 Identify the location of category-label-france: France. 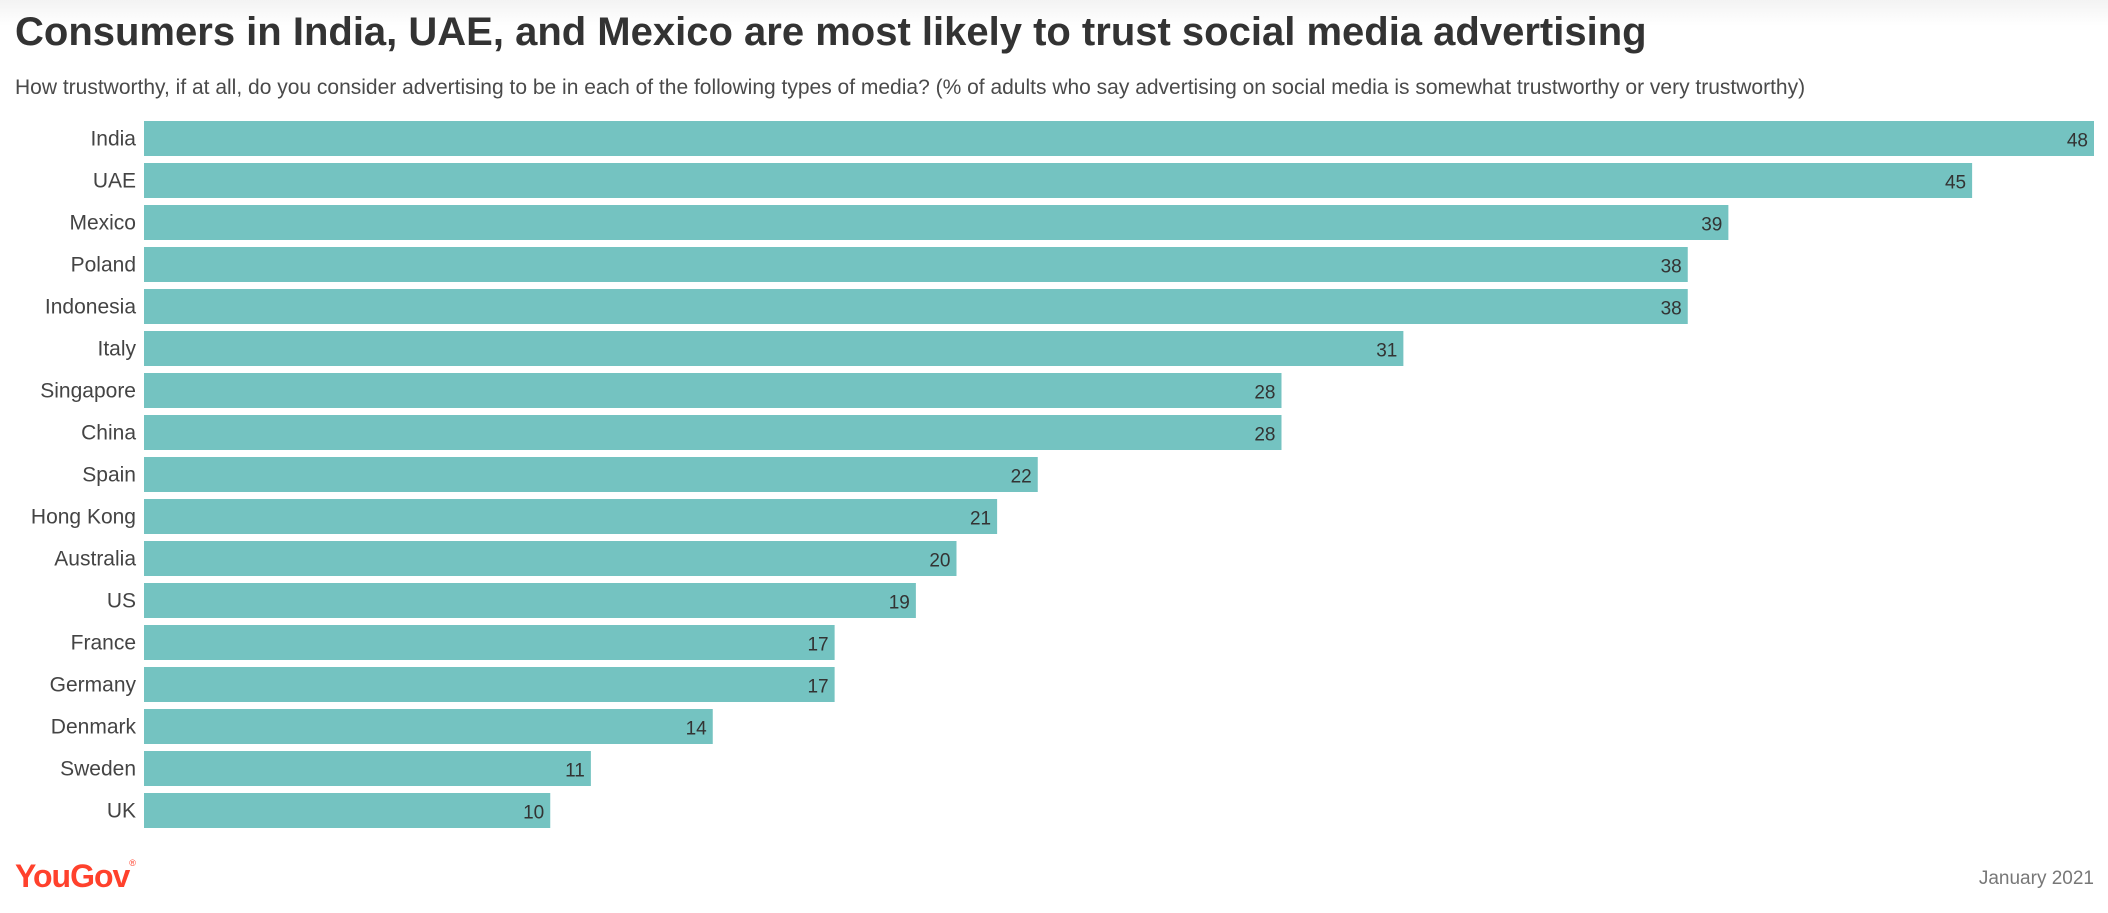
(103, 643).